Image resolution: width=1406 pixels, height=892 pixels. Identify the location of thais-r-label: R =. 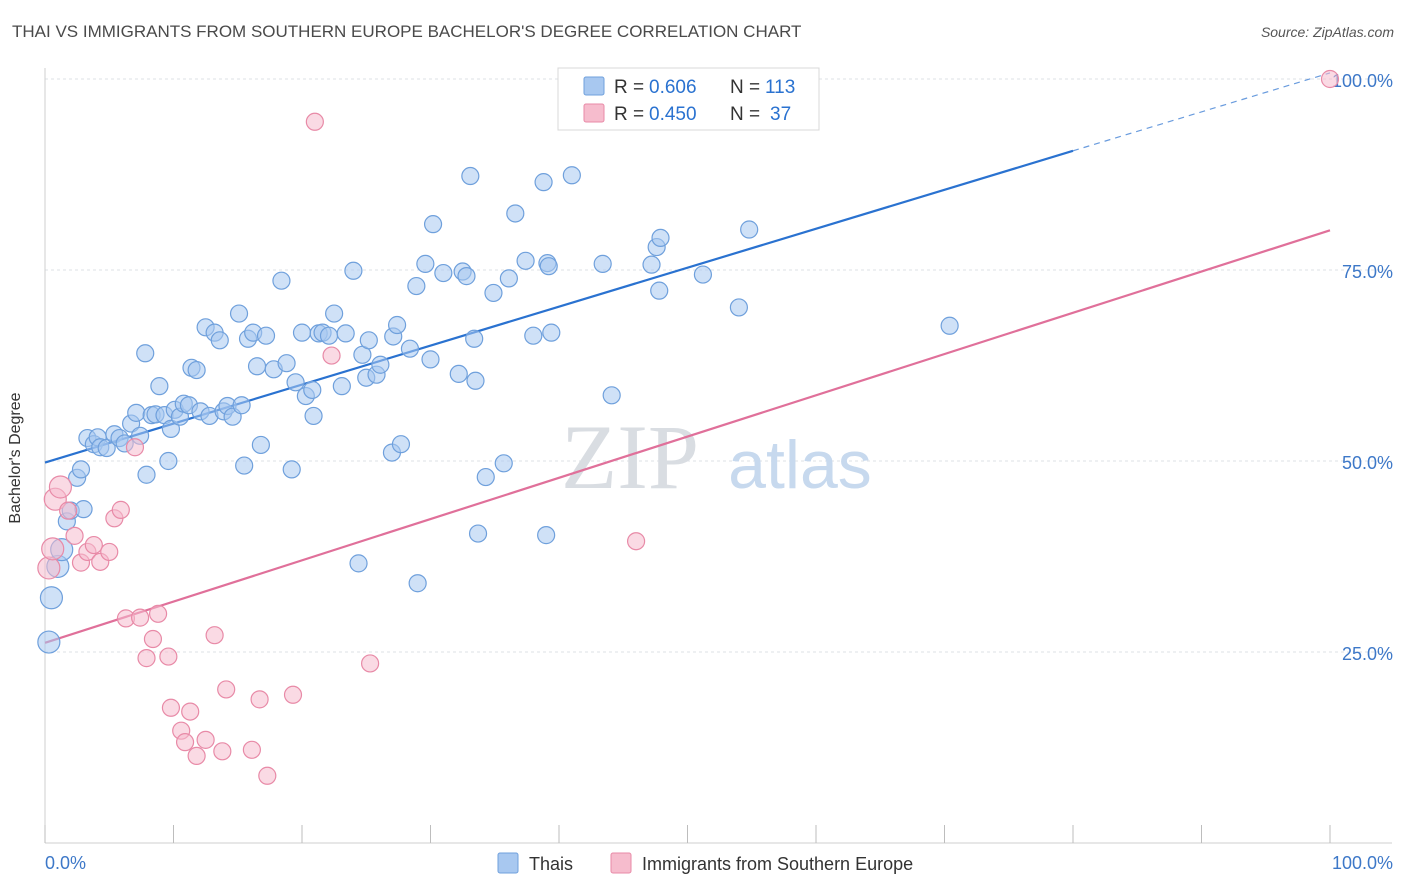
(629, 87).